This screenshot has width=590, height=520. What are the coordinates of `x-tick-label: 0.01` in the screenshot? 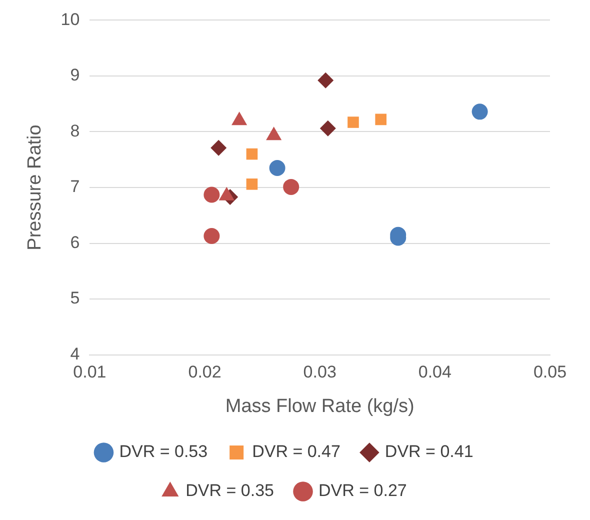 It's located at (89, 372).